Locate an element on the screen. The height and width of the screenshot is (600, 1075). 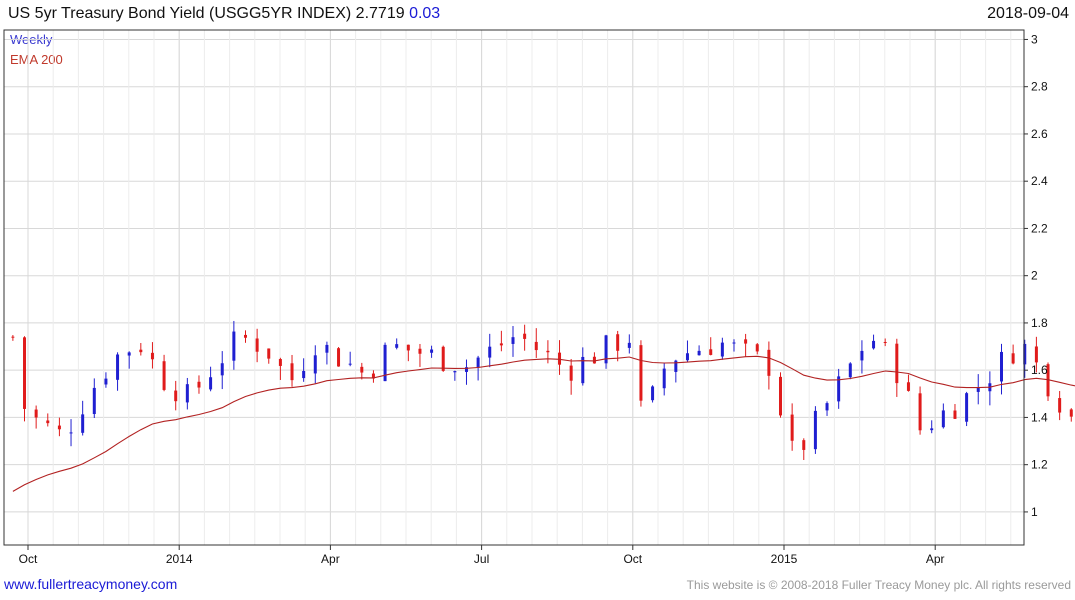
y-tick-label: 2.6 is located at coordinates (1039, 134).